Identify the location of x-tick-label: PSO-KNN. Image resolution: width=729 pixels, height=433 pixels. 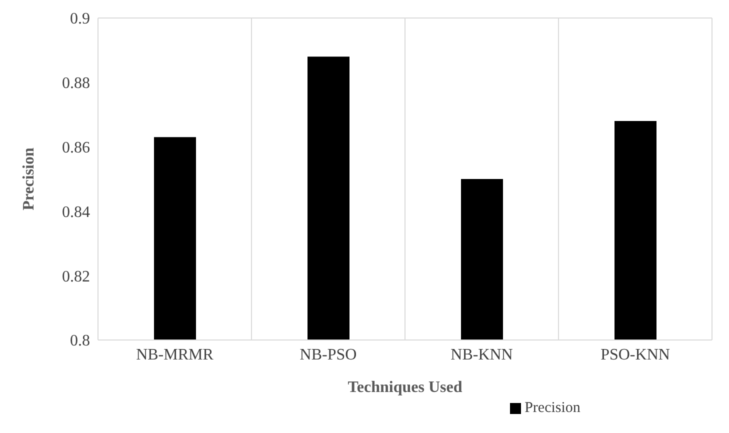
(635, 355).